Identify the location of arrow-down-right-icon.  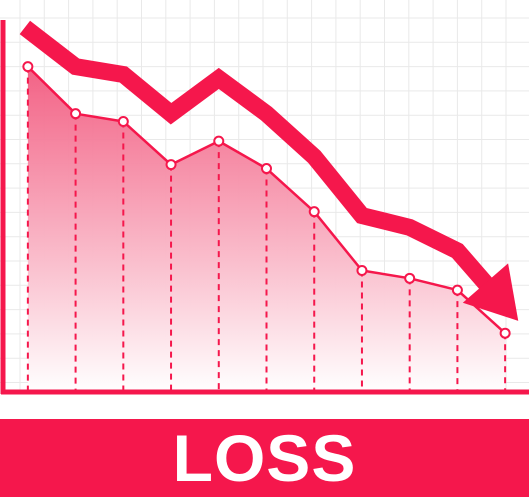
(490, 292).